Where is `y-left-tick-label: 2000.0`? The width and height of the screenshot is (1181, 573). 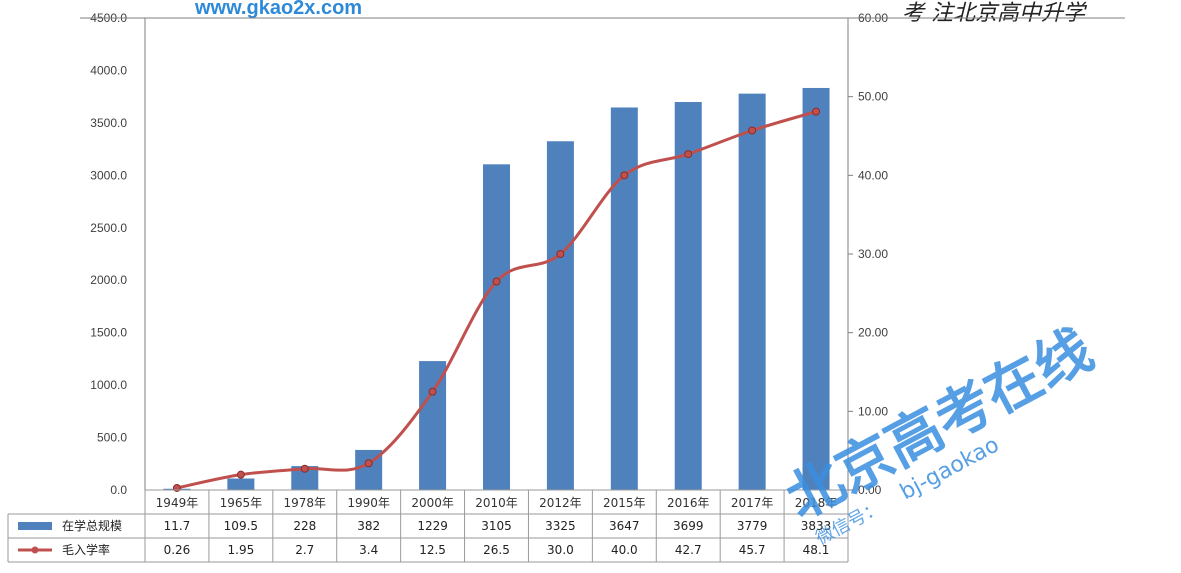 y-left-tick-label: 2000.0 is located at coordinates (108, 280).